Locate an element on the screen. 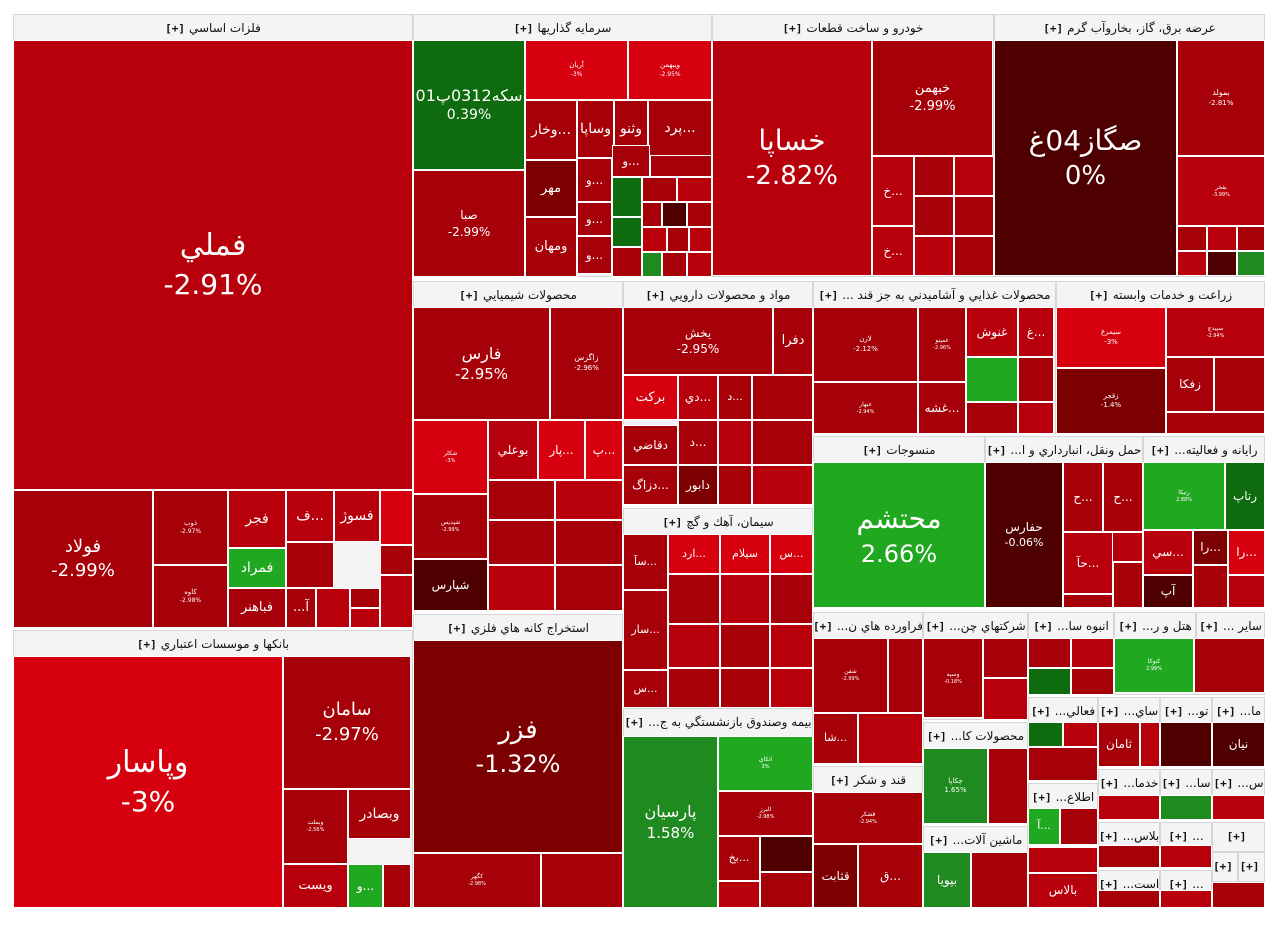 The height and width of the screenshot is (927, 1280). stock-tile: پارسيان 1.58% is located at coordinates (670, 822).